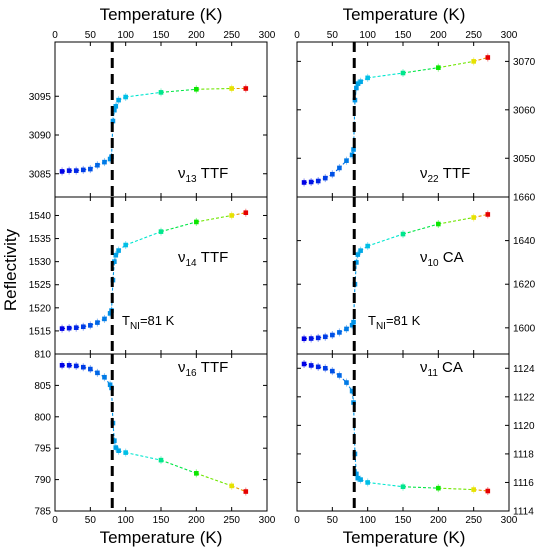 This screenshot has width=541, height=550. What do you see at coordinates (161, 537) in the screenshot?
I see `bottom-xlabel-left: Temperature (K)` at bounding box center [161, 537].